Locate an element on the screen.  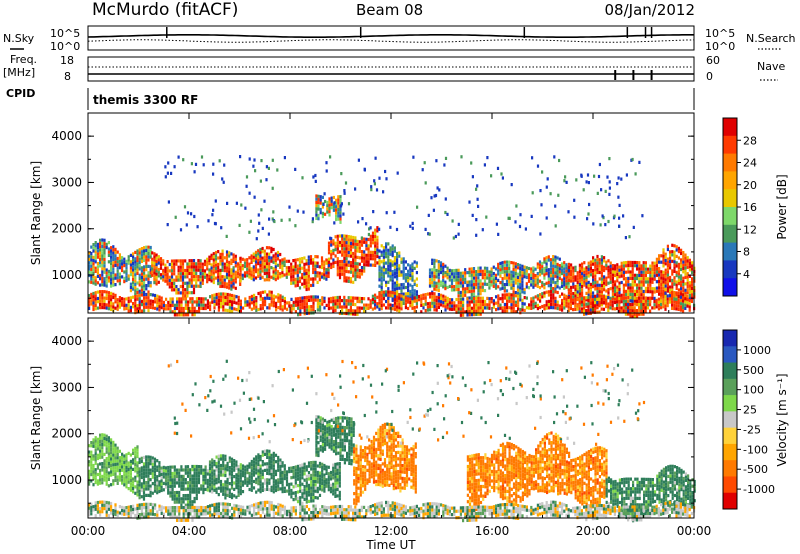
y-tick-label: 4000 is located at coordinates (66, 136).